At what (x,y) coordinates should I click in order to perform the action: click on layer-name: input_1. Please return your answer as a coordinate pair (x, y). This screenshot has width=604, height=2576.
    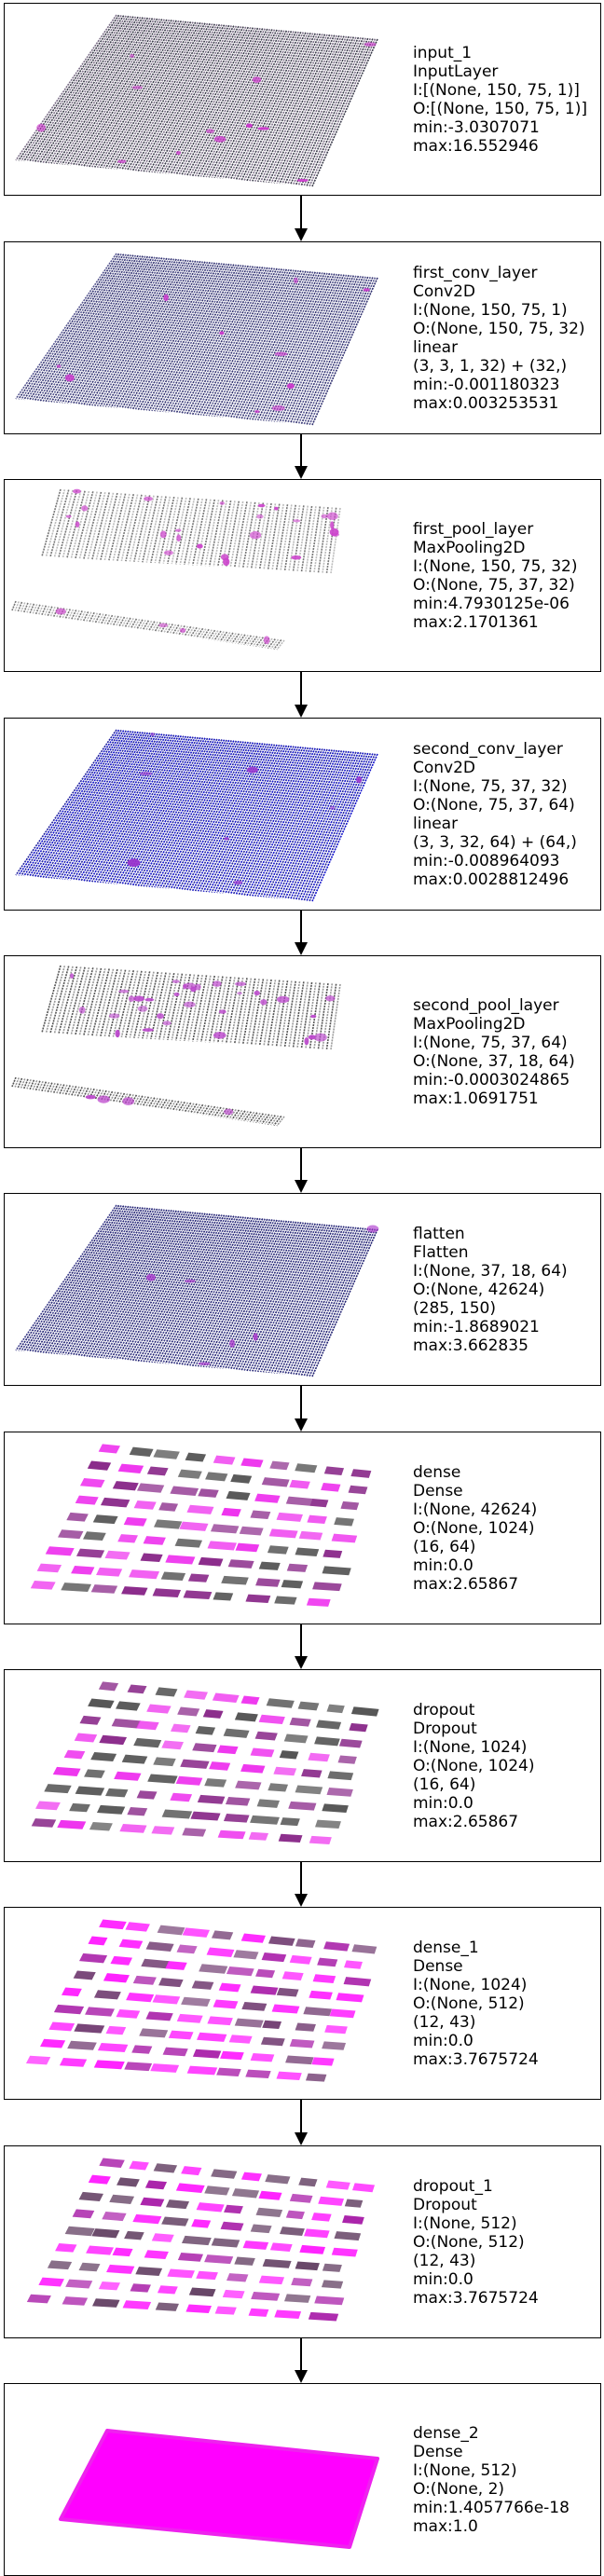
    Looking at the image, I should click on (443, 52).